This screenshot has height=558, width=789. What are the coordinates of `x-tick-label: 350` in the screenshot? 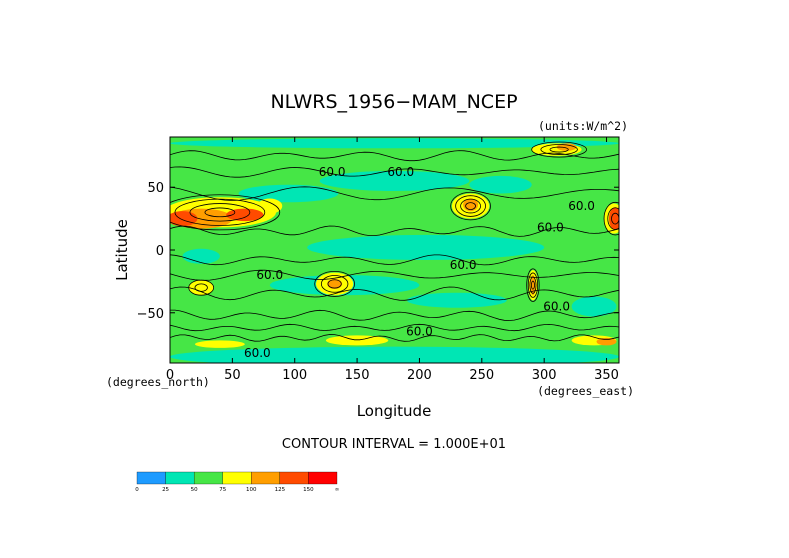 It's located at (606, 375).